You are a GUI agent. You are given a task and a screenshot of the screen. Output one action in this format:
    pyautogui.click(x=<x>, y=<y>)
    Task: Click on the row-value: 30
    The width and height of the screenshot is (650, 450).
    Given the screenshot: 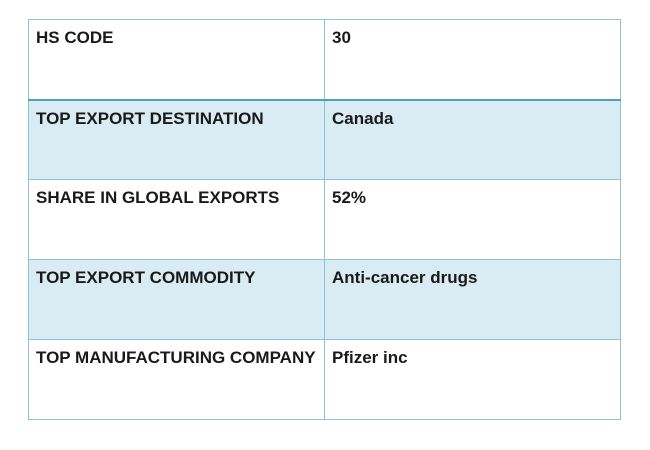 What is the action you would take?
    pyautogui.click(x=472, y=60)
    